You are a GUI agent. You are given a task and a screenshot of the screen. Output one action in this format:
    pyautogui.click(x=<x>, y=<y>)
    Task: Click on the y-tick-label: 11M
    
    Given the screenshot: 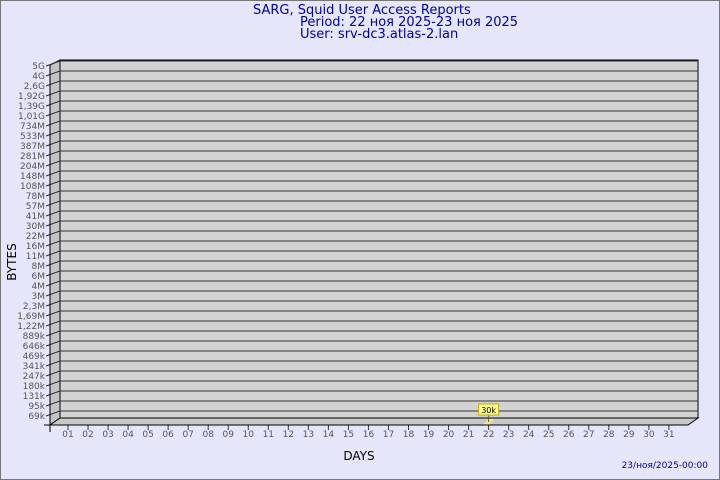 What is the action you would take?
    pyautogui.click(x=35, y=257)
    